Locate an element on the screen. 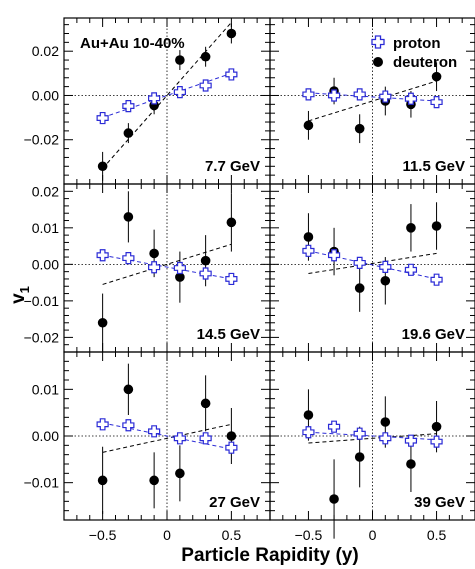 The image size is (475, 569). energy-label: 14.5 GeV is located at coordinates (228, 334).